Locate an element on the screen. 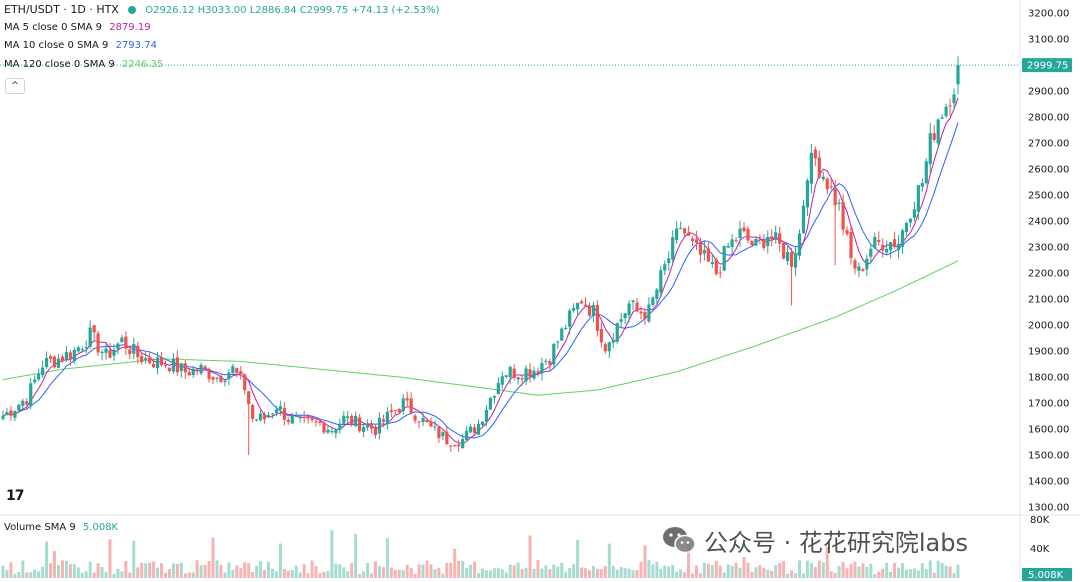 The image size is (1080, 582). last-price-tag is located at coordinates (1047, 65).